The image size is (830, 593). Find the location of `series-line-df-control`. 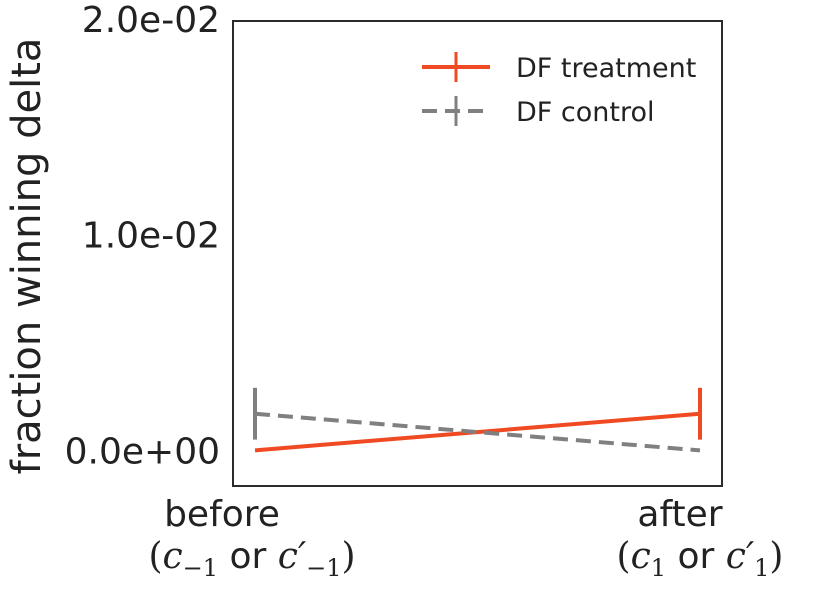

series-line-df-control is located at coordinates (477, 432).